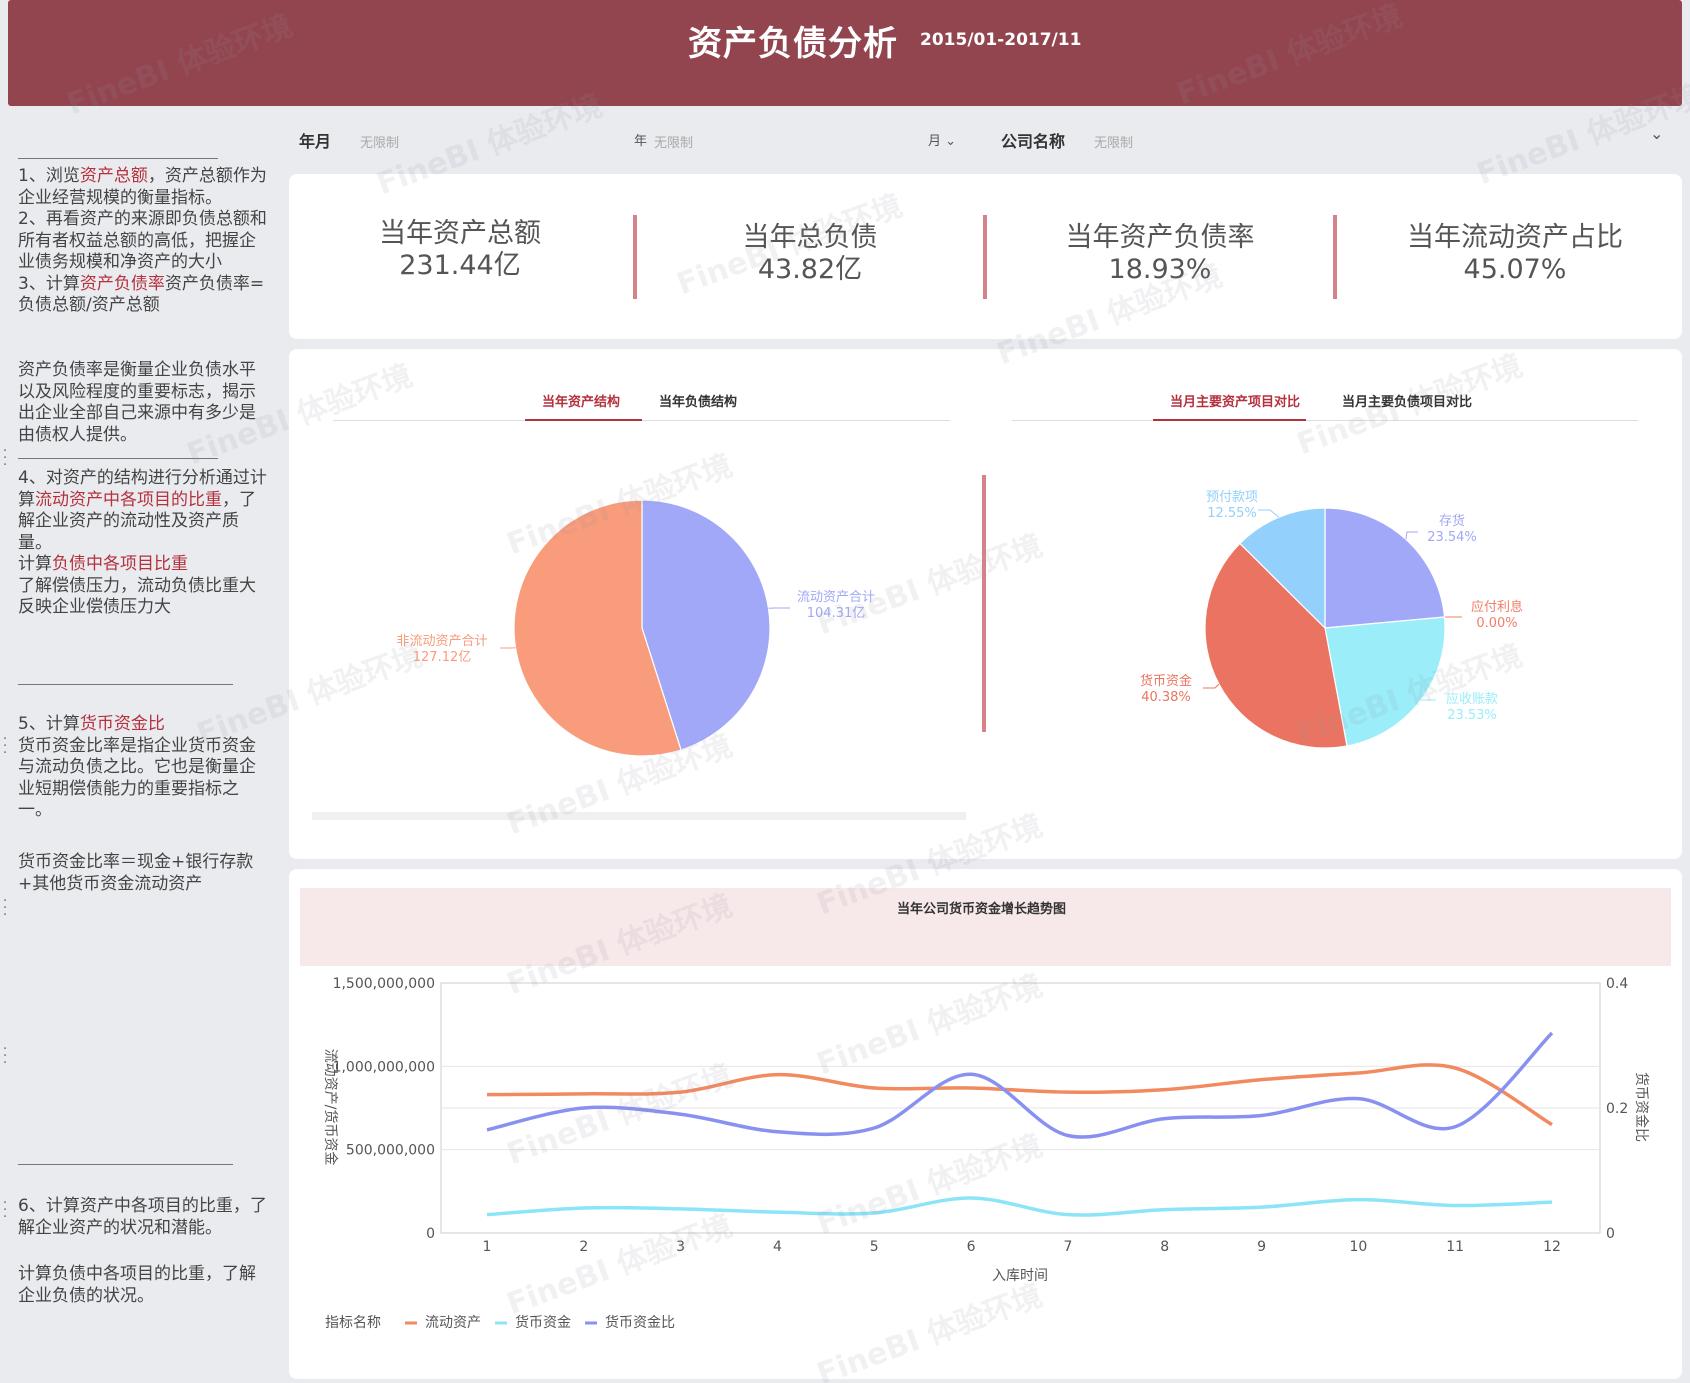  Describe the element at coordinates (583, 1247) in the screenshot. I see `x-tick-label: 2` at that location.